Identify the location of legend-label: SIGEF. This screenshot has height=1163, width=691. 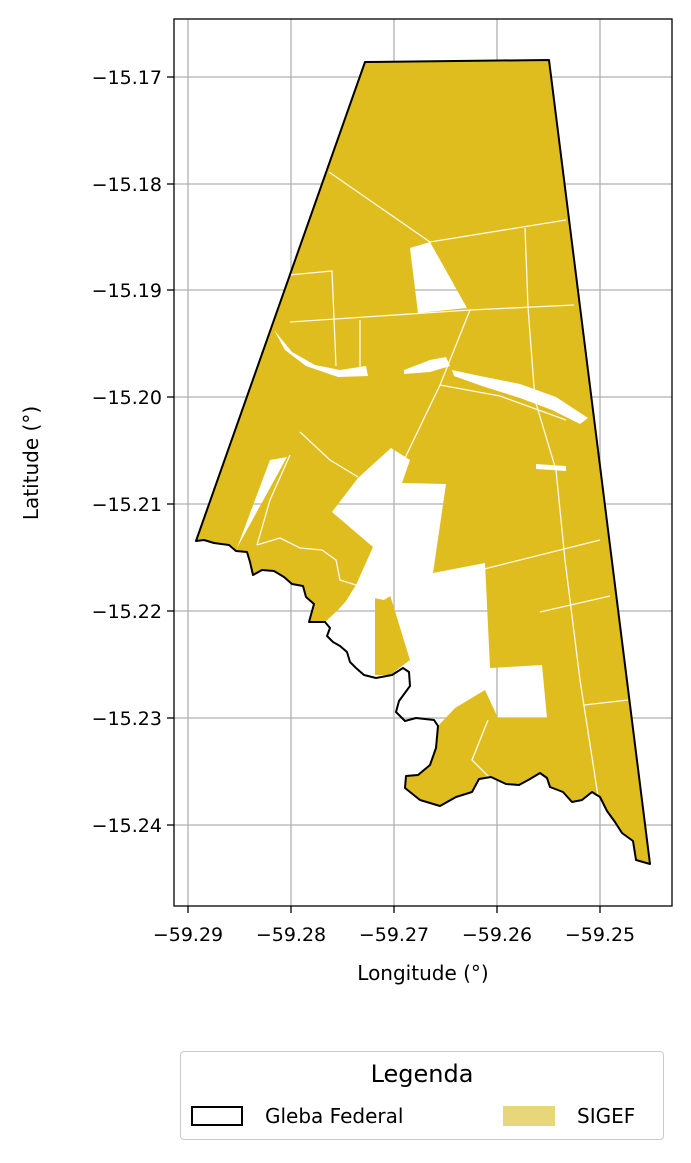
(606, 1116).